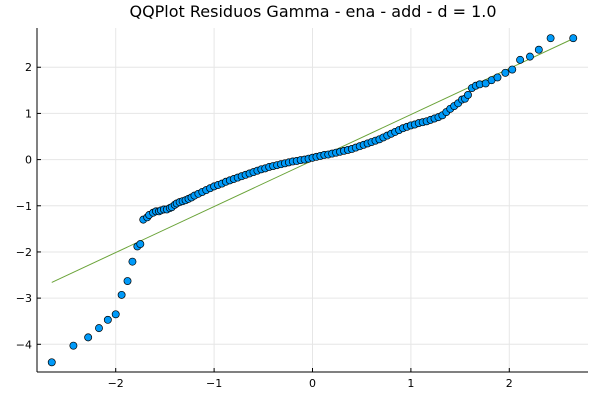 This screenshot has width=600, height=400. What do you see at coordinates (24, 344) in the screenshot?
I see `y-tick-label: −4` at bounding box center [24, 344].